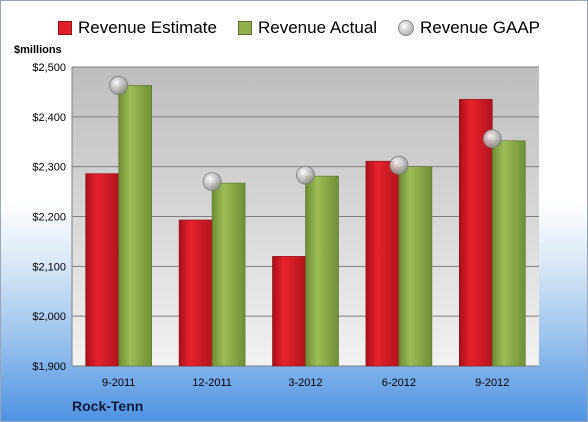 The height and width of the screenshot is (422, 588). Describe the element at coordinates (49, 317) in the screenshot. I see `y-tick-label: $2,000` at that location.